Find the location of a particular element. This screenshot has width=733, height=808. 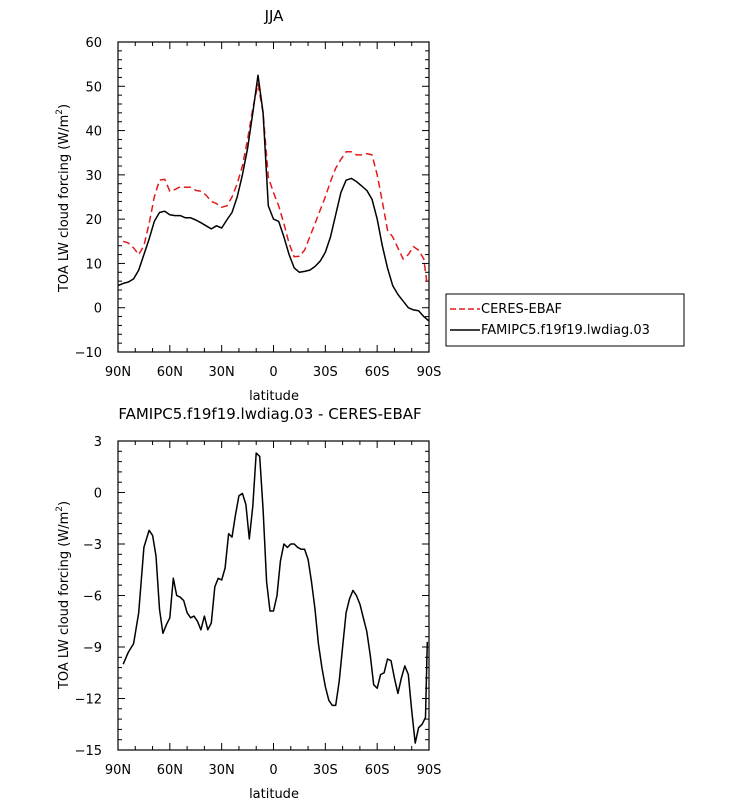

series-line-ceres-ebaf is located at coordinates (275, 184).